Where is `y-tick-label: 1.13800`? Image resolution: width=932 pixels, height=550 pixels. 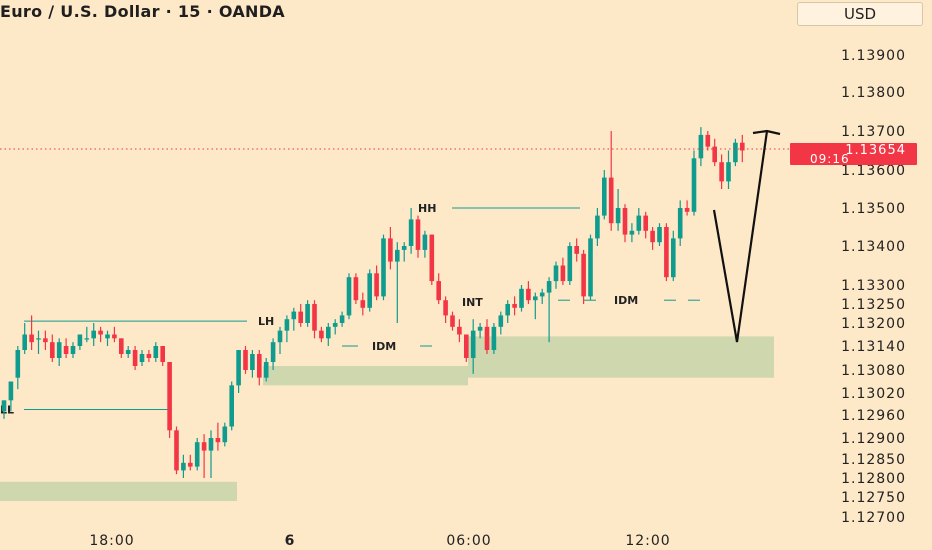 y-tick-label: 1.13800 is located at coordinates (873, 93).